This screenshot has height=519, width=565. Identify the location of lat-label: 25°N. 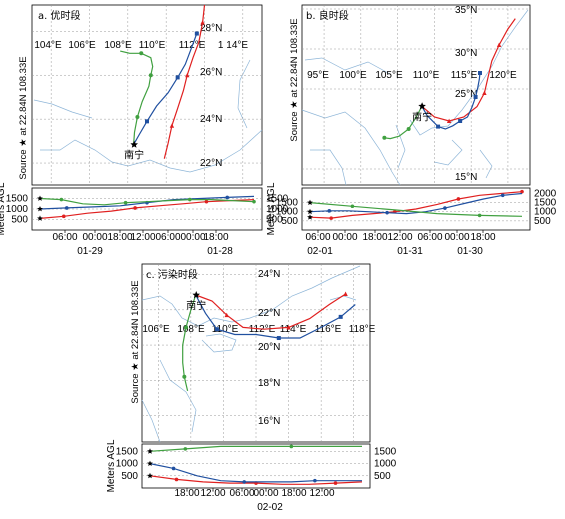
(466, 94).